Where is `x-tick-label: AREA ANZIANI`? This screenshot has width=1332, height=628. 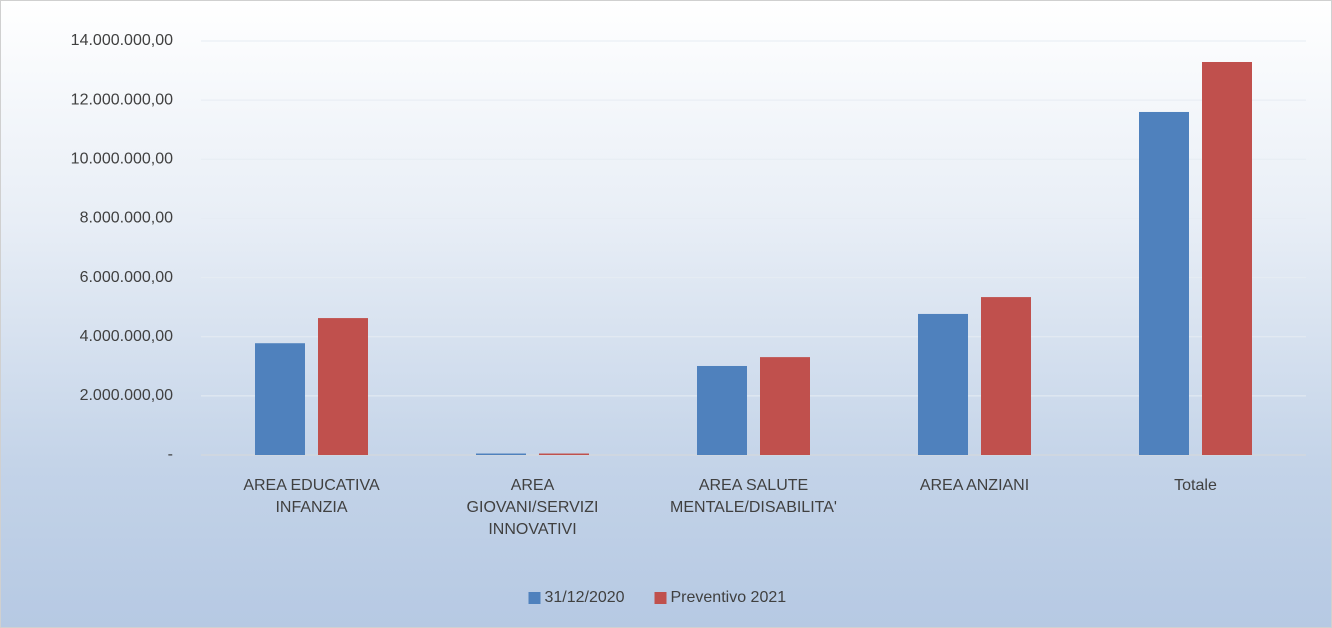 x-tick-label: AREA ANZIANI is located at coordinates (974, 485).